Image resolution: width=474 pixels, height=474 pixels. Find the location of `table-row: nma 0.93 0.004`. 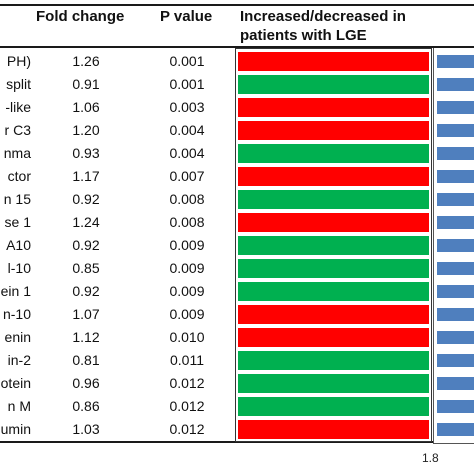

table-row: nma 0.93 0.004 is located at coordinates (237, 153).